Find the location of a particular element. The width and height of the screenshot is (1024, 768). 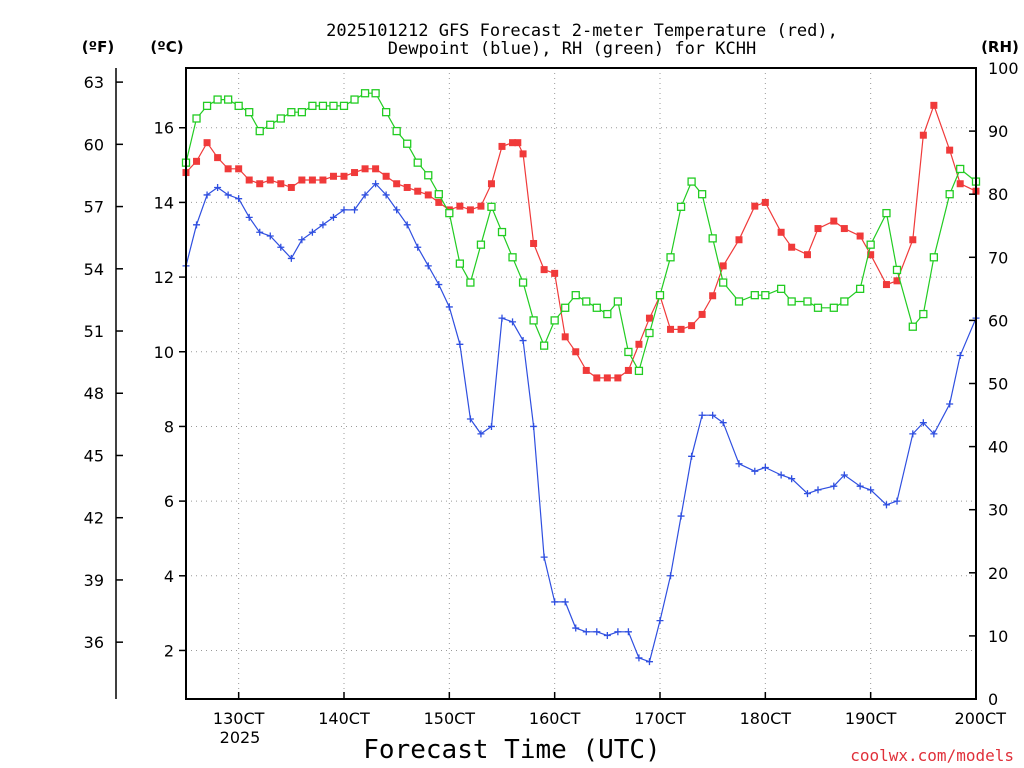

celsius-tick-label: 4 is located at coordinates (169, 576).